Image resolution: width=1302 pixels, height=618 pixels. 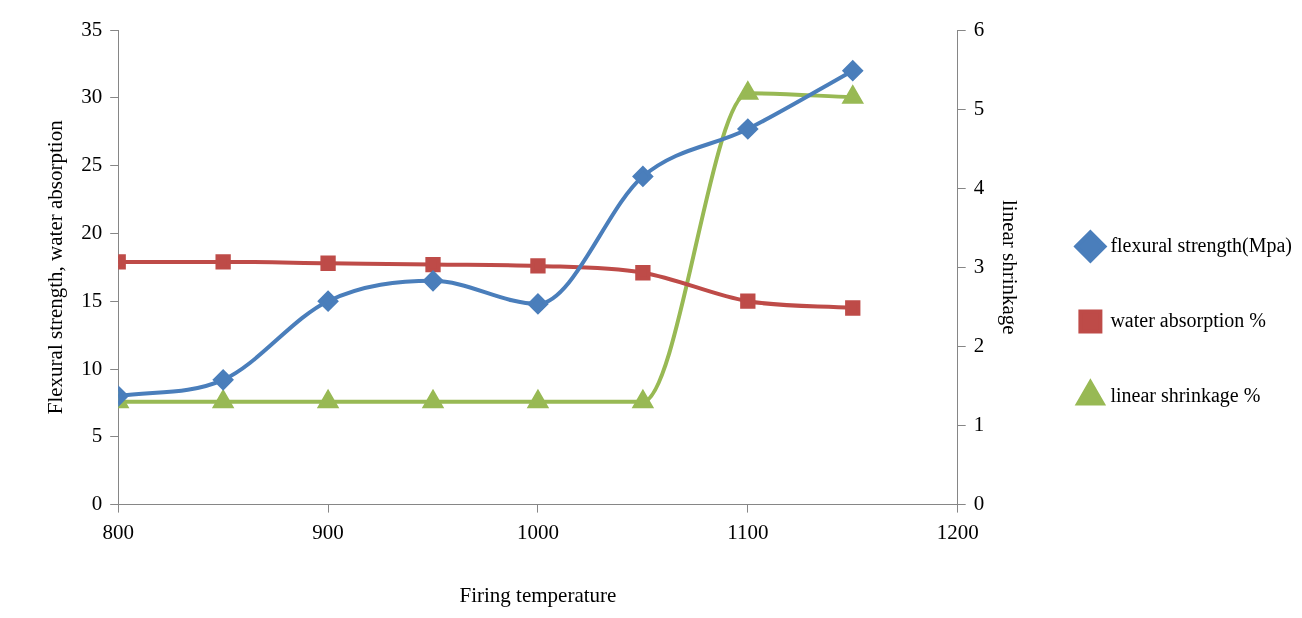 I want to click on y-tick-label: 25, so click(x=92, y=164).